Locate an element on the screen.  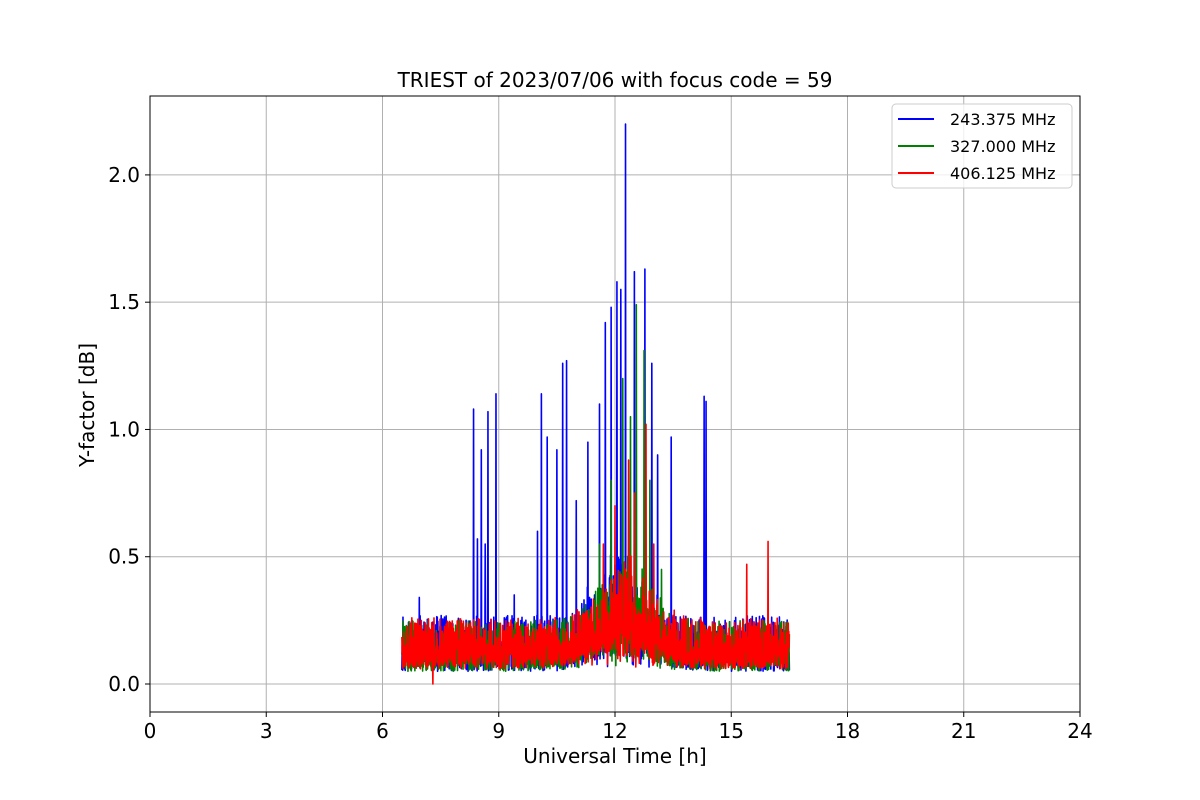
legend-label: 406.125 MHz is located at coordinates (1002, 173).